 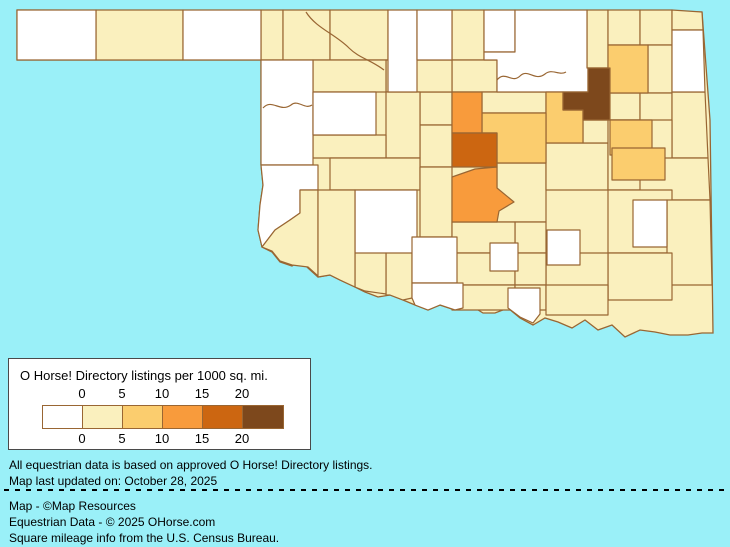 I want to click on county-canadian, so click(x=436, y=146).